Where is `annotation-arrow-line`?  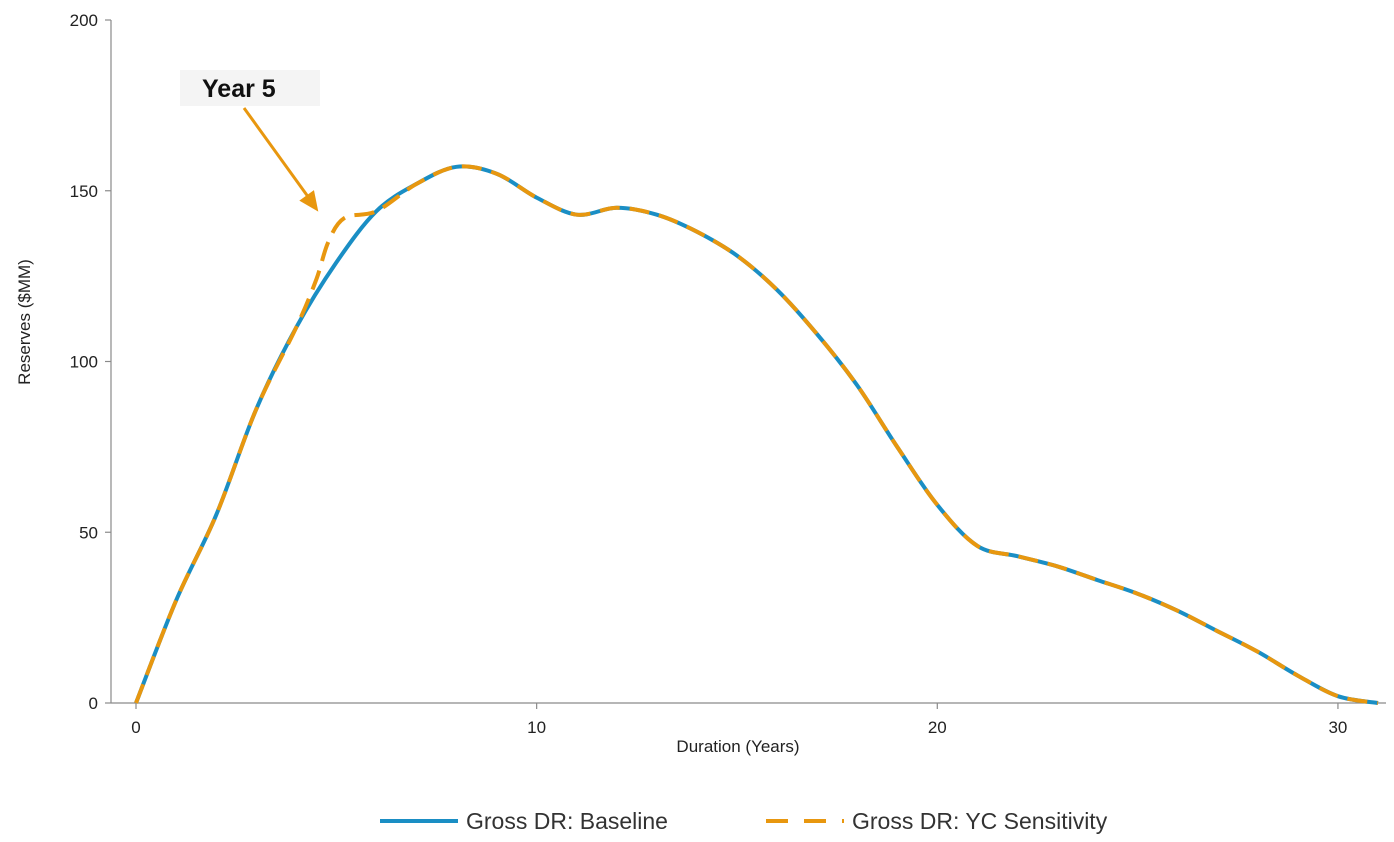
annotation-arrow-line is located at coordinates (278, 155).